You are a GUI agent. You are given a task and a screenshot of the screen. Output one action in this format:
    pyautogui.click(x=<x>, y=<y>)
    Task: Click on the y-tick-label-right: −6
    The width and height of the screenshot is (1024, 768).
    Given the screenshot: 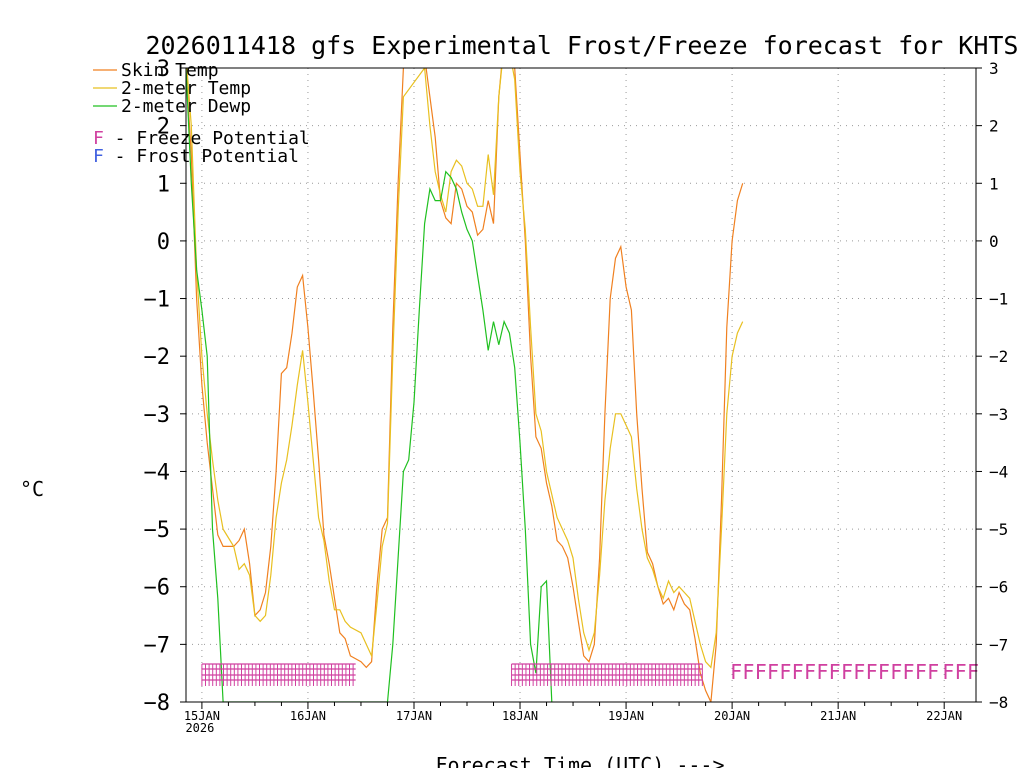 What is the action you would take?
    pyautogui.click(x=998, y=587)
    